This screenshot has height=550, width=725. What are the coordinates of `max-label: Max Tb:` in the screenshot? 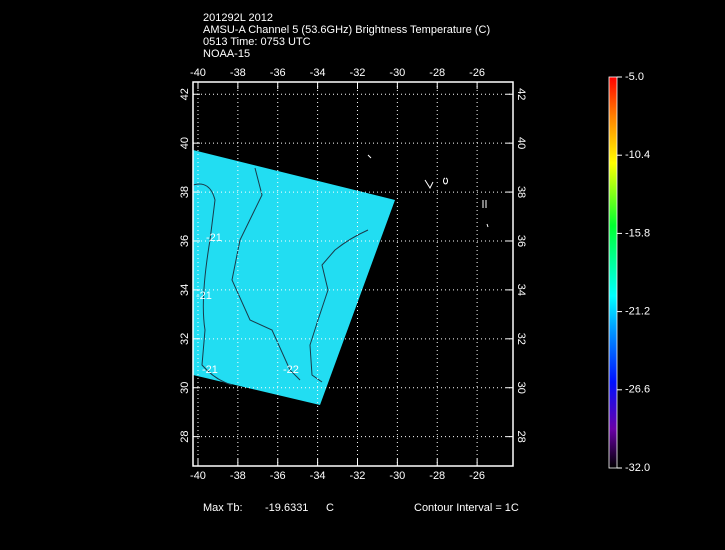 It's located at (223, 508).